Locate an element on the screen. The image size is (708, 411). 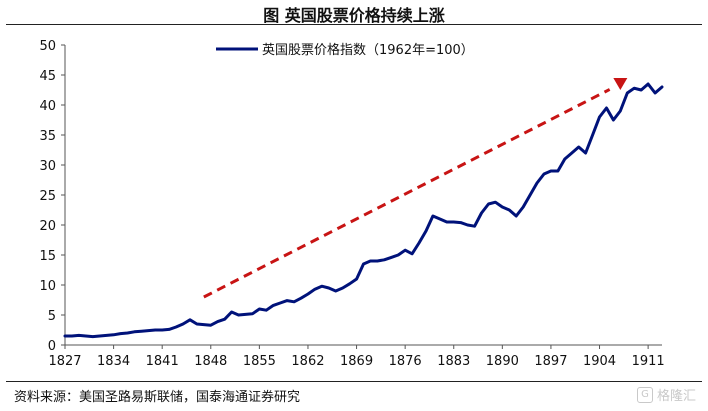
source-divider is located at coordinates (354, 381).